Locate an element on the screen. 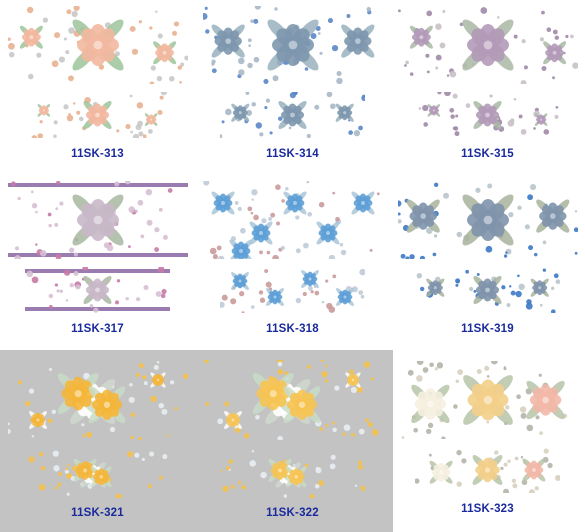 This screenshot has width=585, height=532. product-card: 11SK-315 is located at coordinates (487, 87).